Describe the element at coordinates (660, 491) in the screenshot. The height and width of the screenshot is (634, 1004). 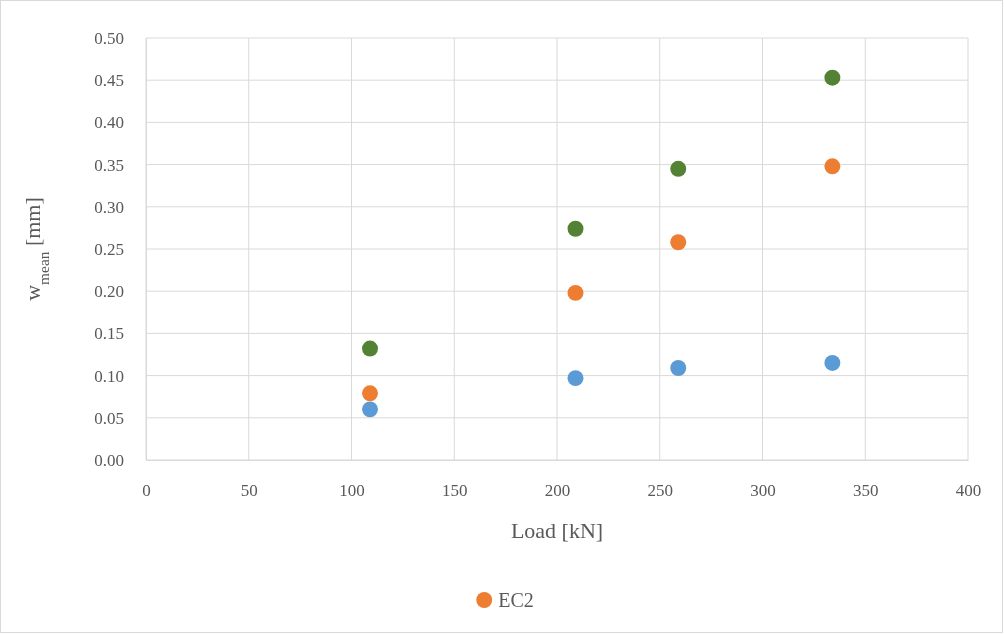
I see `x-tick-label: 250` at that location.